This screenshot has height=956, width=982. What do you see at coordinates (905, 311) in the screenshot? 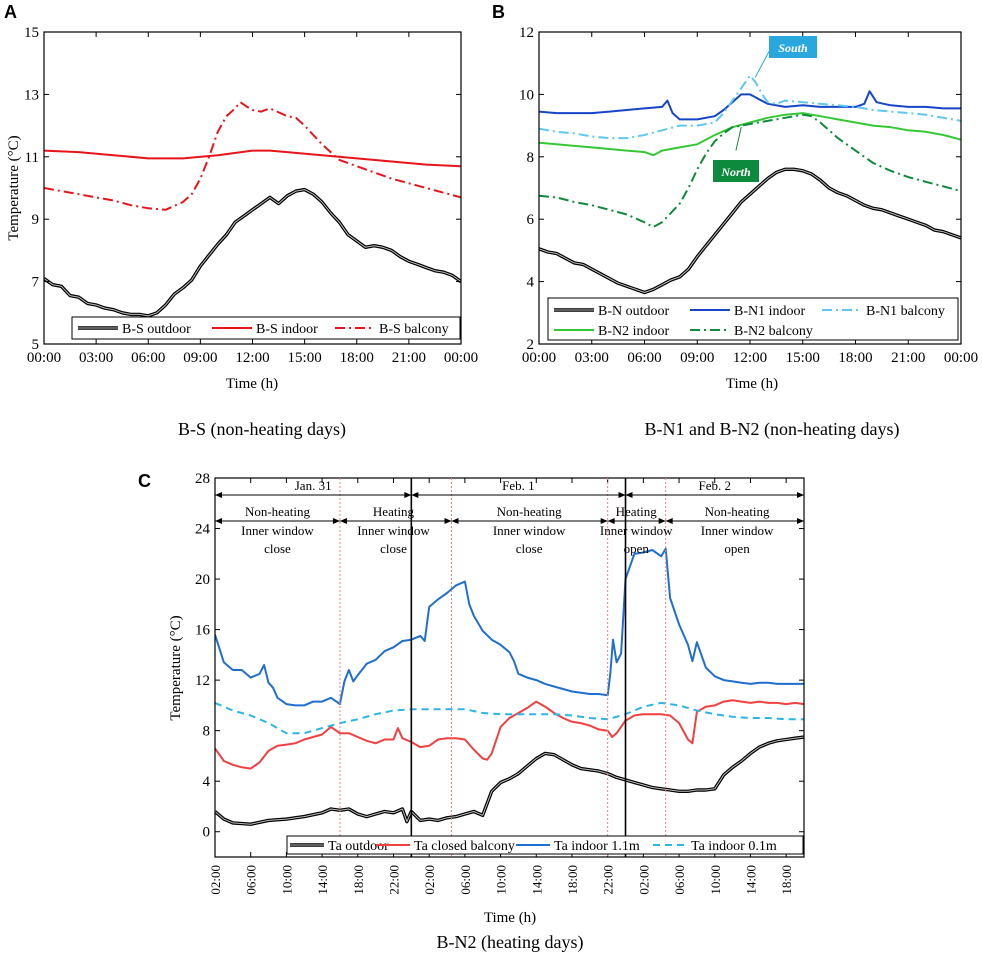
I see `legend-label: B-N1 balcony` at bounding box center [905, 311].